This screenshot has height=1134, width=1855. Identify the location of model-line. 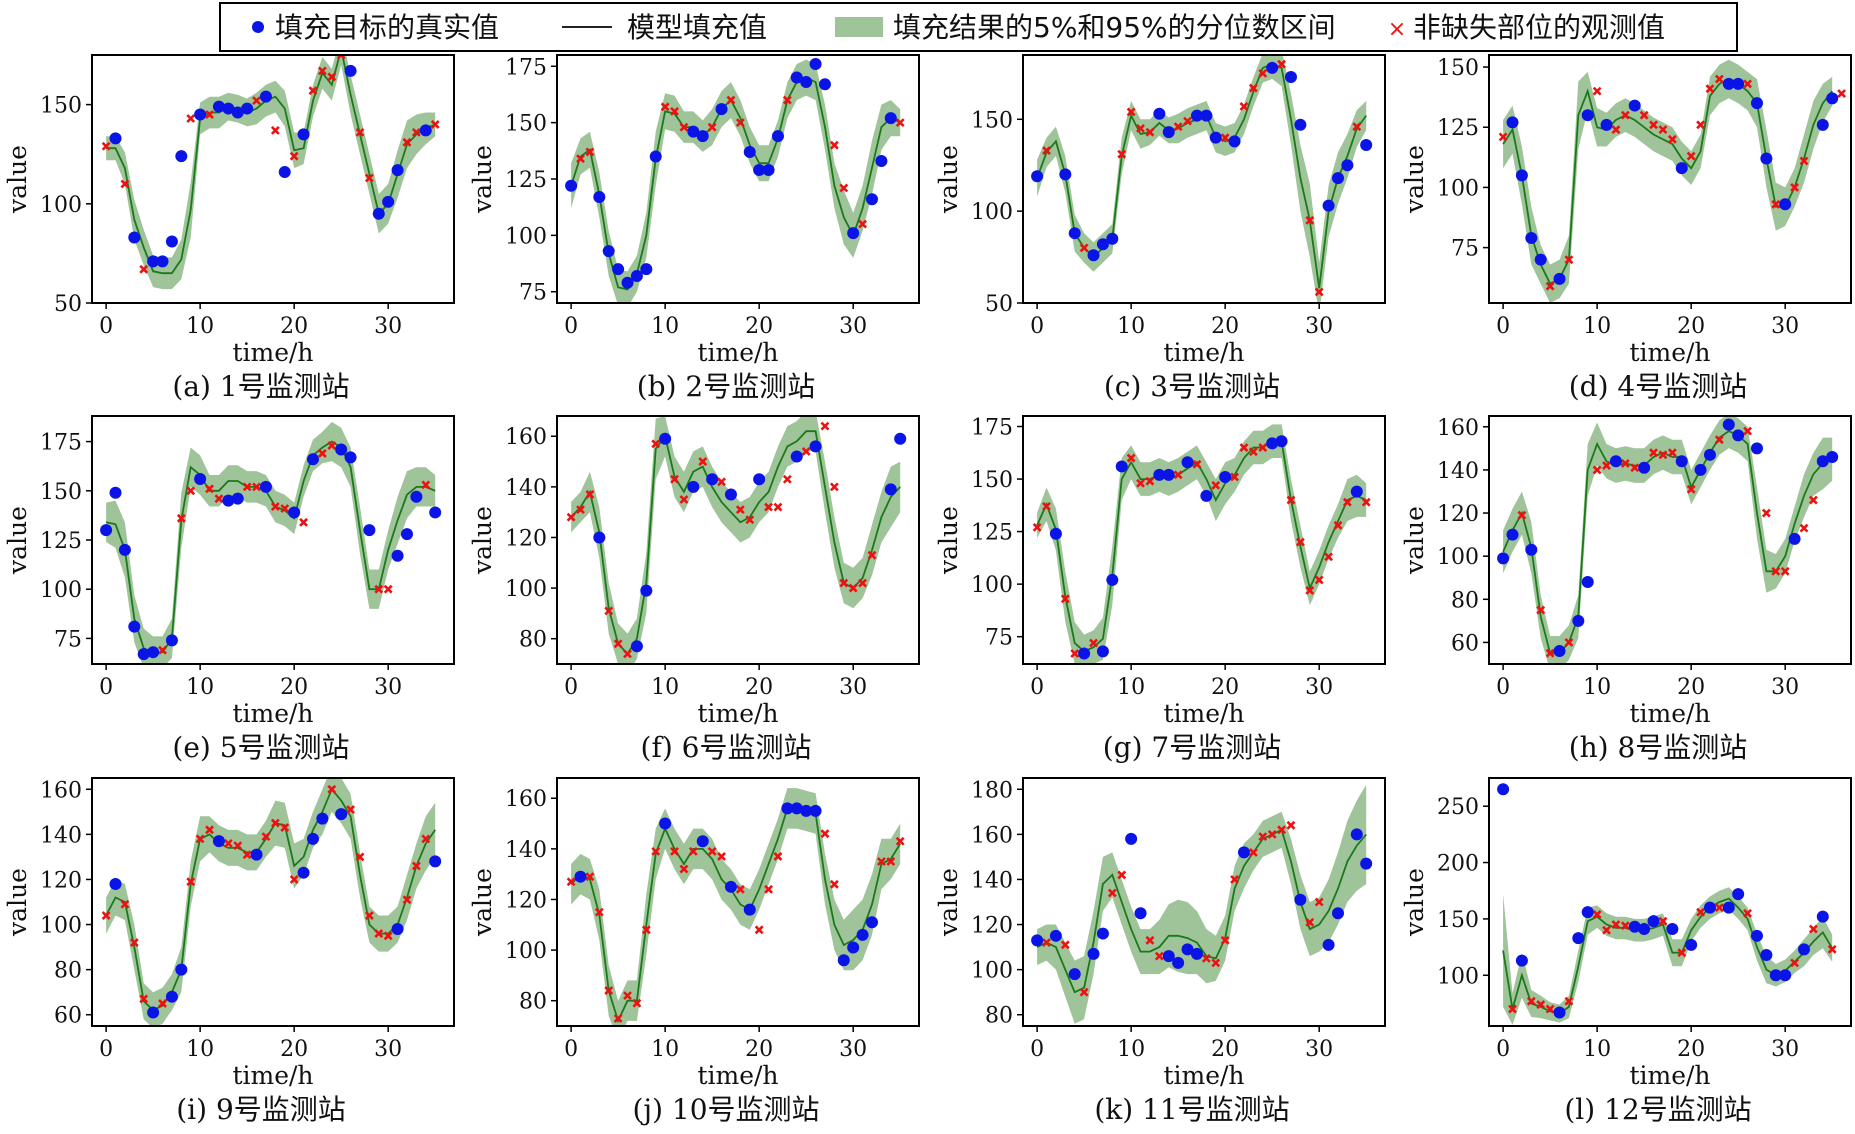
(1201, 546).